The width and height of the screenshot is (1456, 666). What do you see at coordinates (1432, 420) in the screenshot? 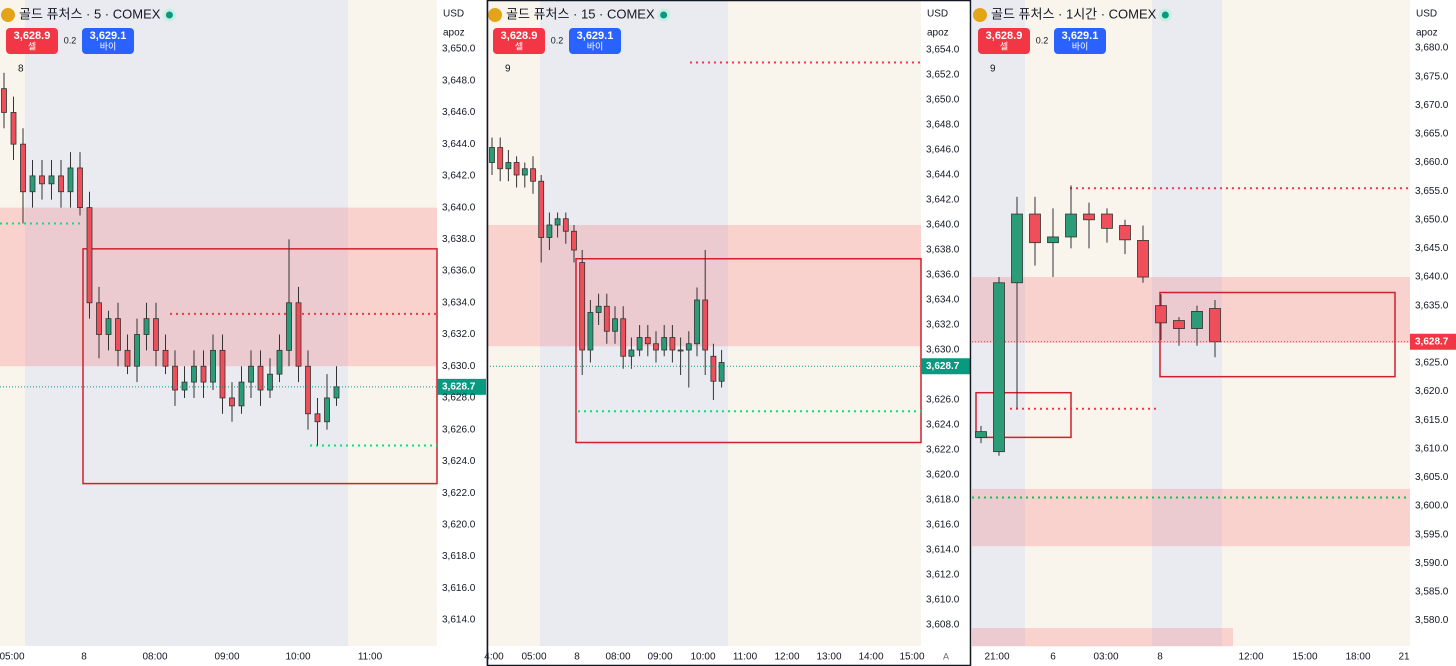
I see `y-tick-label: 3,615.0` at bounding box center [1432, 420].